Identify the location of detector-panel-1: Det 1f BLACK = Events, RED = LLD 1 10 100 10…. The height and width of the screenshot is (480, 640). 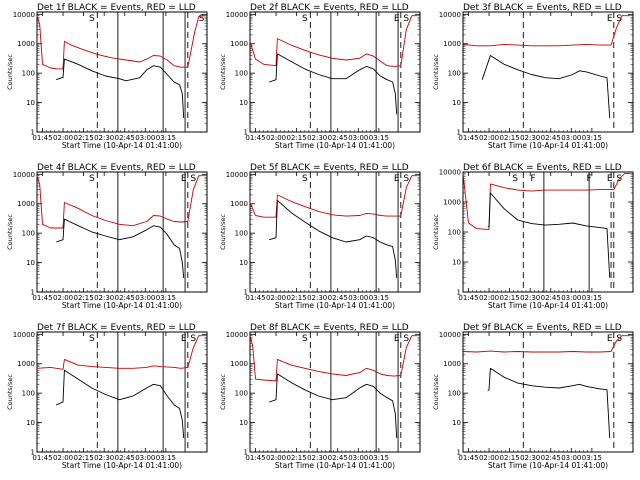
(107, 76).